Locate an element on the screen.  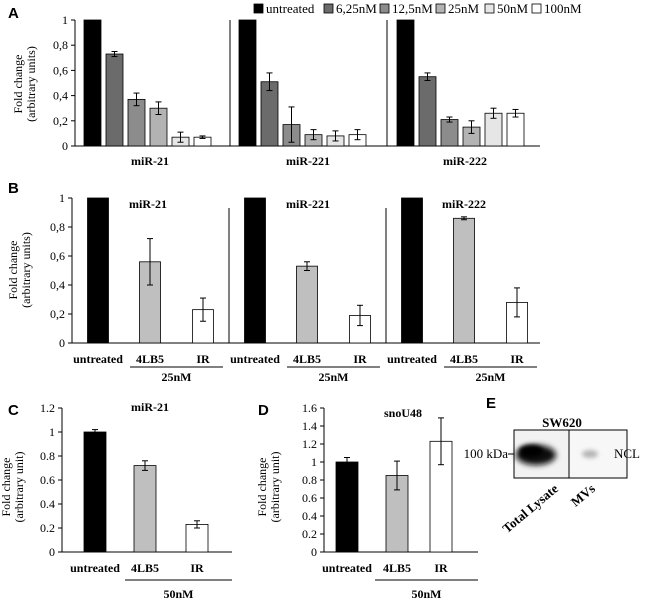
a-group-label-mir-222: miR-222 is located at coordinates (465, 161).